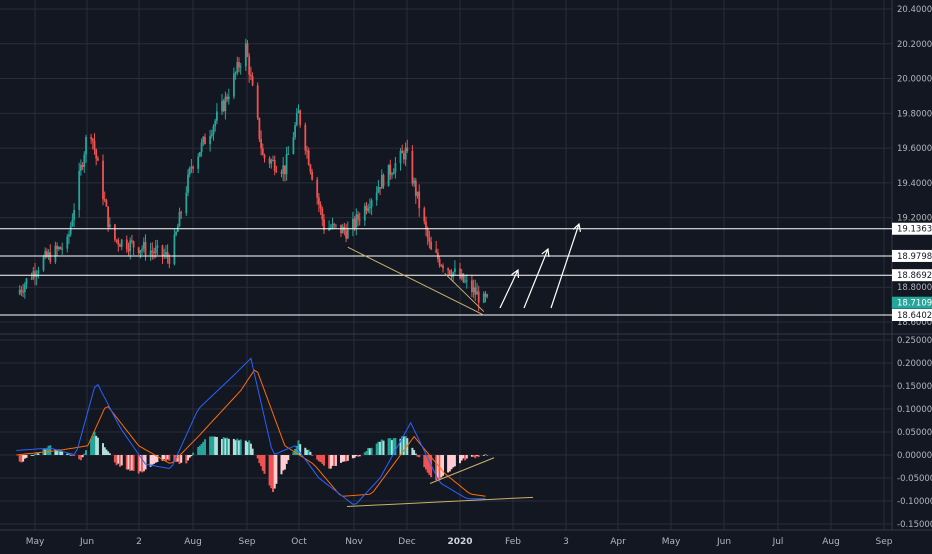  I want to click on time-tick-label: 2, so click(139, 542).